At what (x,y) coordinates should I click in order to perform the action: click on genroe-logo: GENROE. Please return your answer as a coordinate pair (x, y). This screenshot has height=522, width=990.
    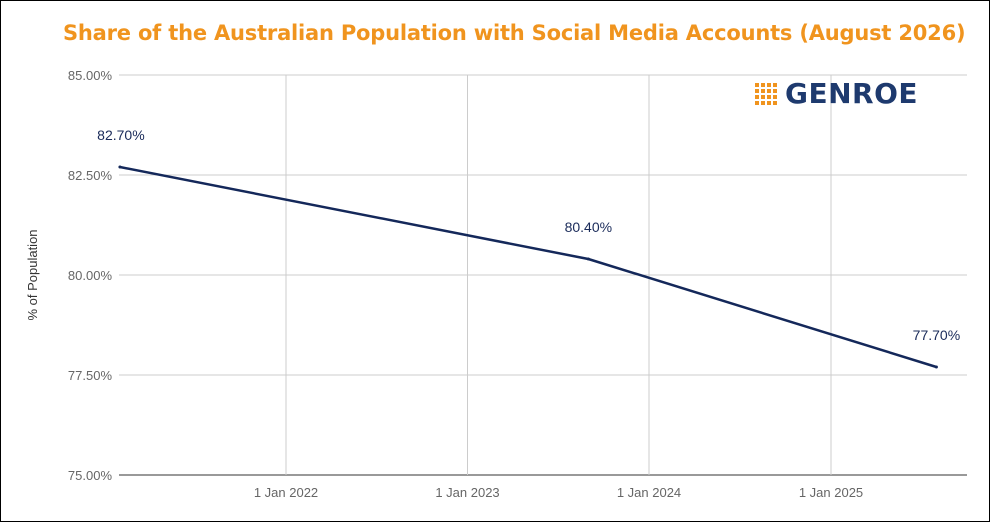
    Looking at the image, I should click on (860, 93).